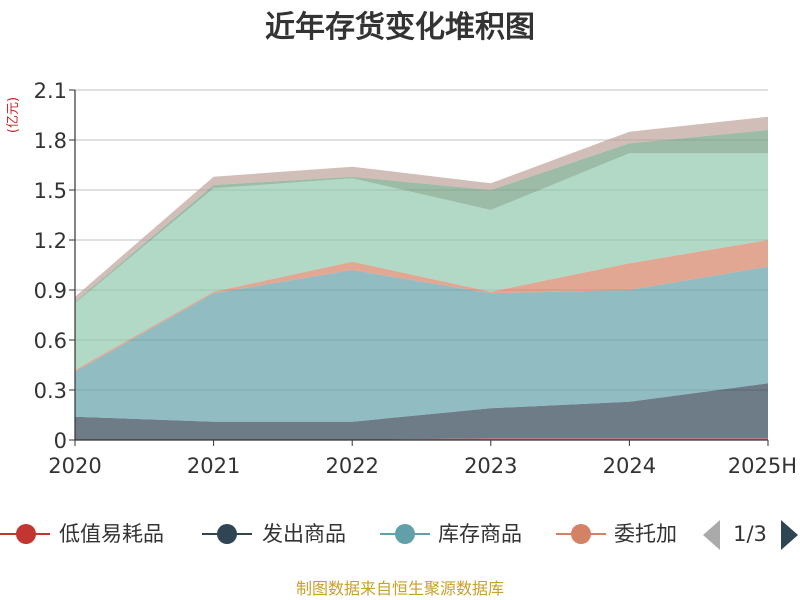  I want to click on legend-item-inventory-goods: 库存商品, so click(451, 534).